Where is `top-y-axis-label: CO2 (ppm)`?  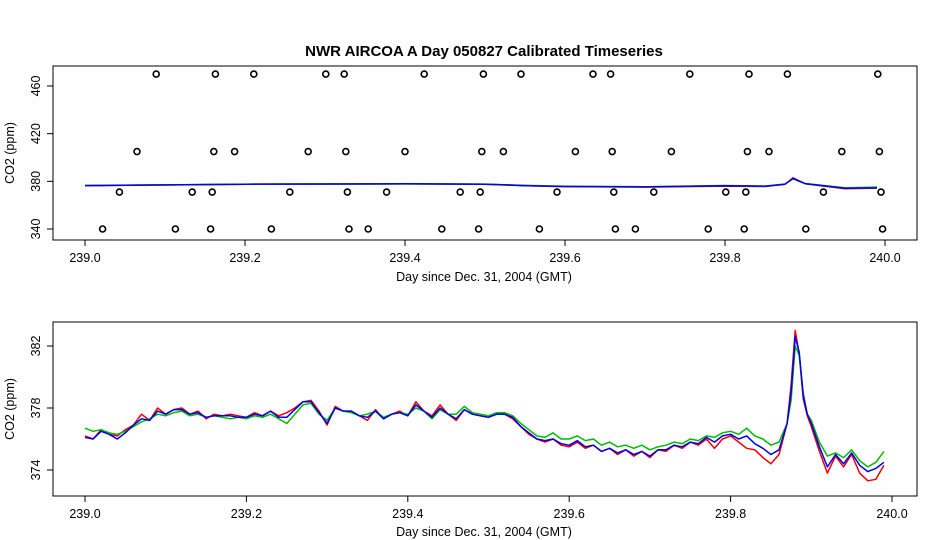 top-y-axis-label: CO2 (ppm) is located at coordinates (10, 153).